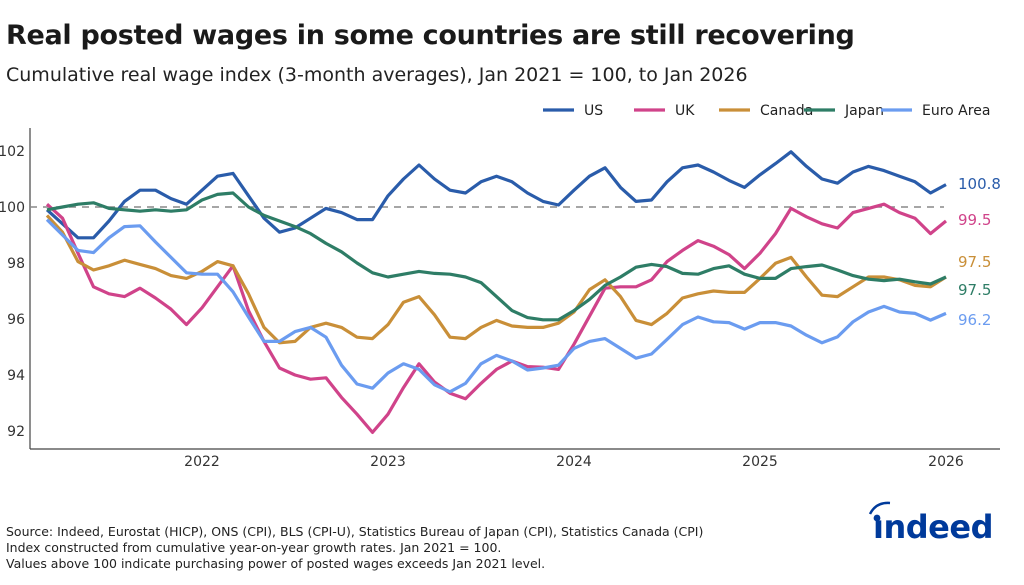  What do you see at coordinates (760, 462) in the screenshot?
I see `x-tick-label: 2025` at bounding box center [760, 462].